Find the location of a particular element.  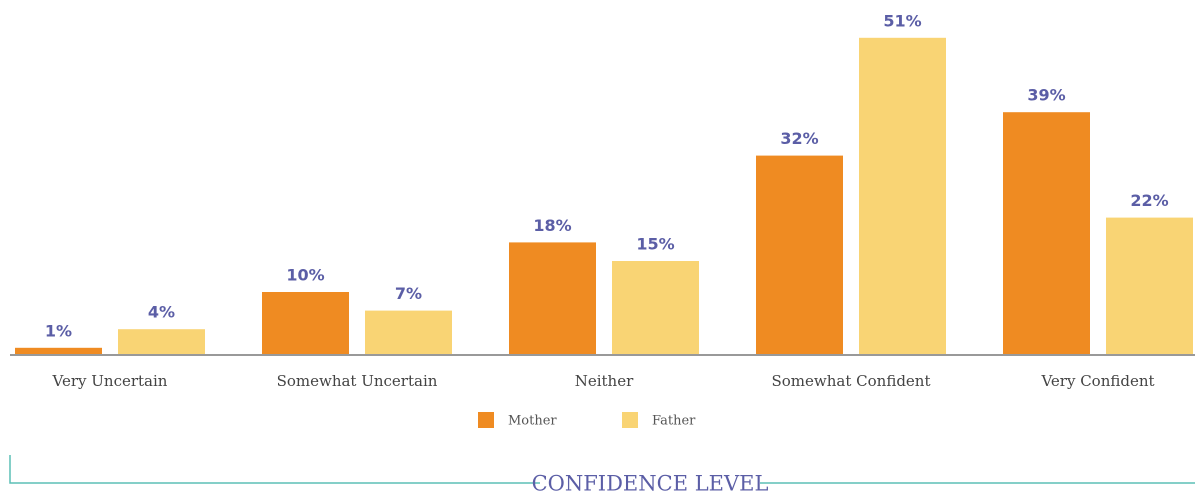

data-label: 4% is located at coordinates (161, 312).